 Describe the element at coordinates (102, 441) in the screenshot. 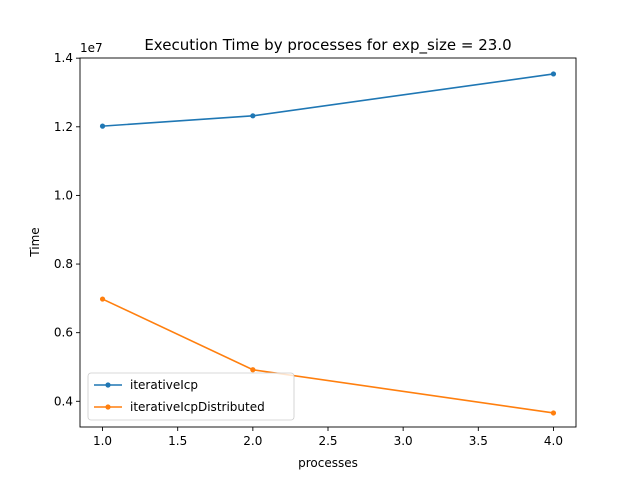

I see `x-tick-label: 1.0` at that location.